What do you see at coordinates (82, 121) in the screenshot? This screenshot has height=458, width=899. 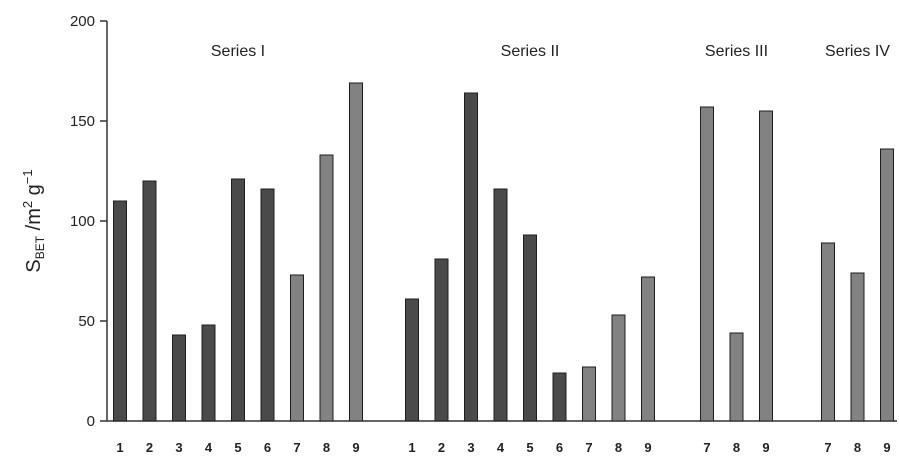 I see `y-tick-label: 150` at bounding box center [82, 121].